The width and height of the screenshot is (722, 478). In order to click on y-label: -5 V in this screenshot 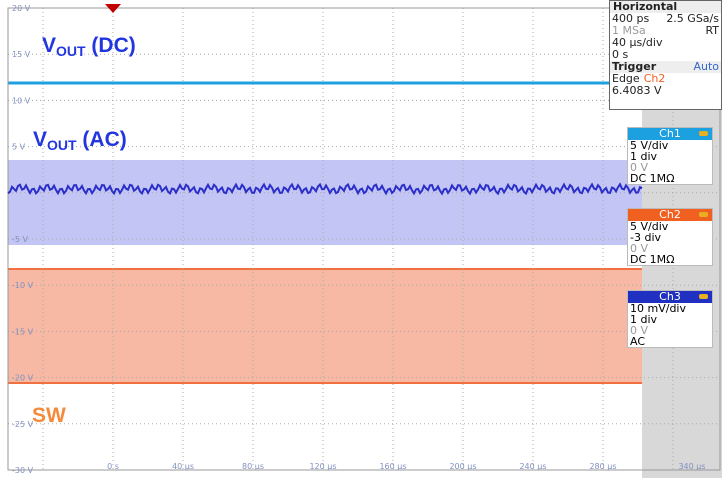, I will do `click(20, 239)`.